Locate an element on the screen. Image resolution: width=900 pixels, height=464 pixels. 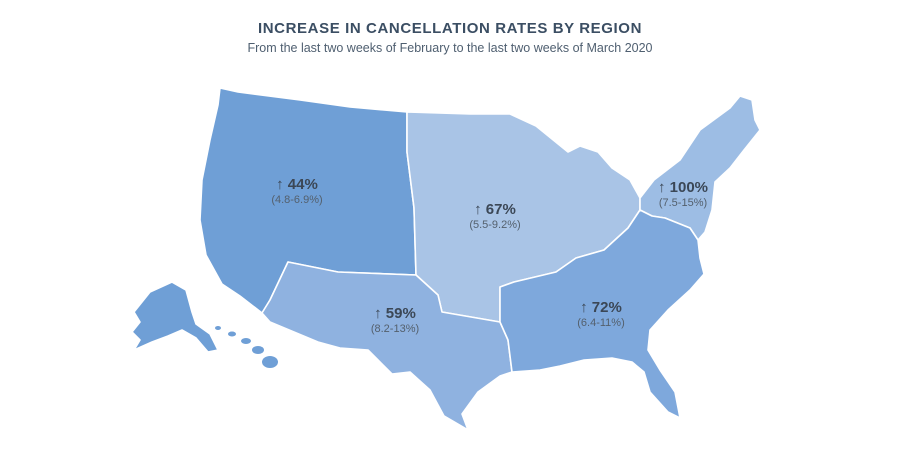
region-southeast is located at coordinates (602, 314).